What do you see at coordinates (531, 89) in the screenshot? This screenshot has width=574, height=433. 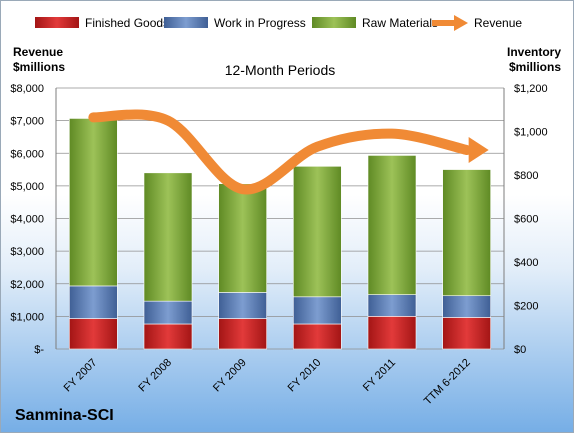 I see `y-right-tick-label: $1,200` at bounding box center [531, 89].